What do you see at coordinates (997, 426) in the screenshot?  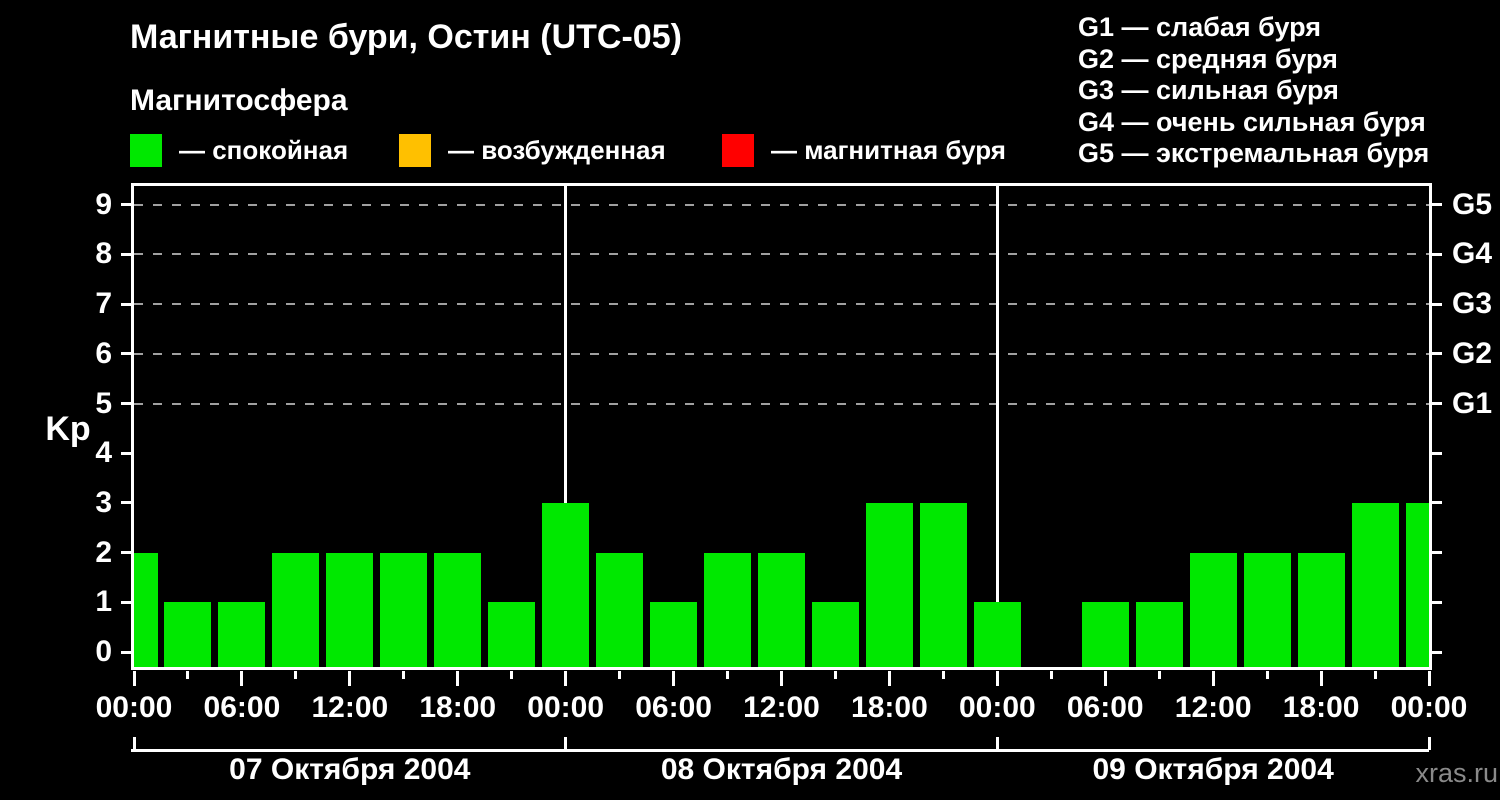 I see `day-separator-line` at bounding box center [997, 426].